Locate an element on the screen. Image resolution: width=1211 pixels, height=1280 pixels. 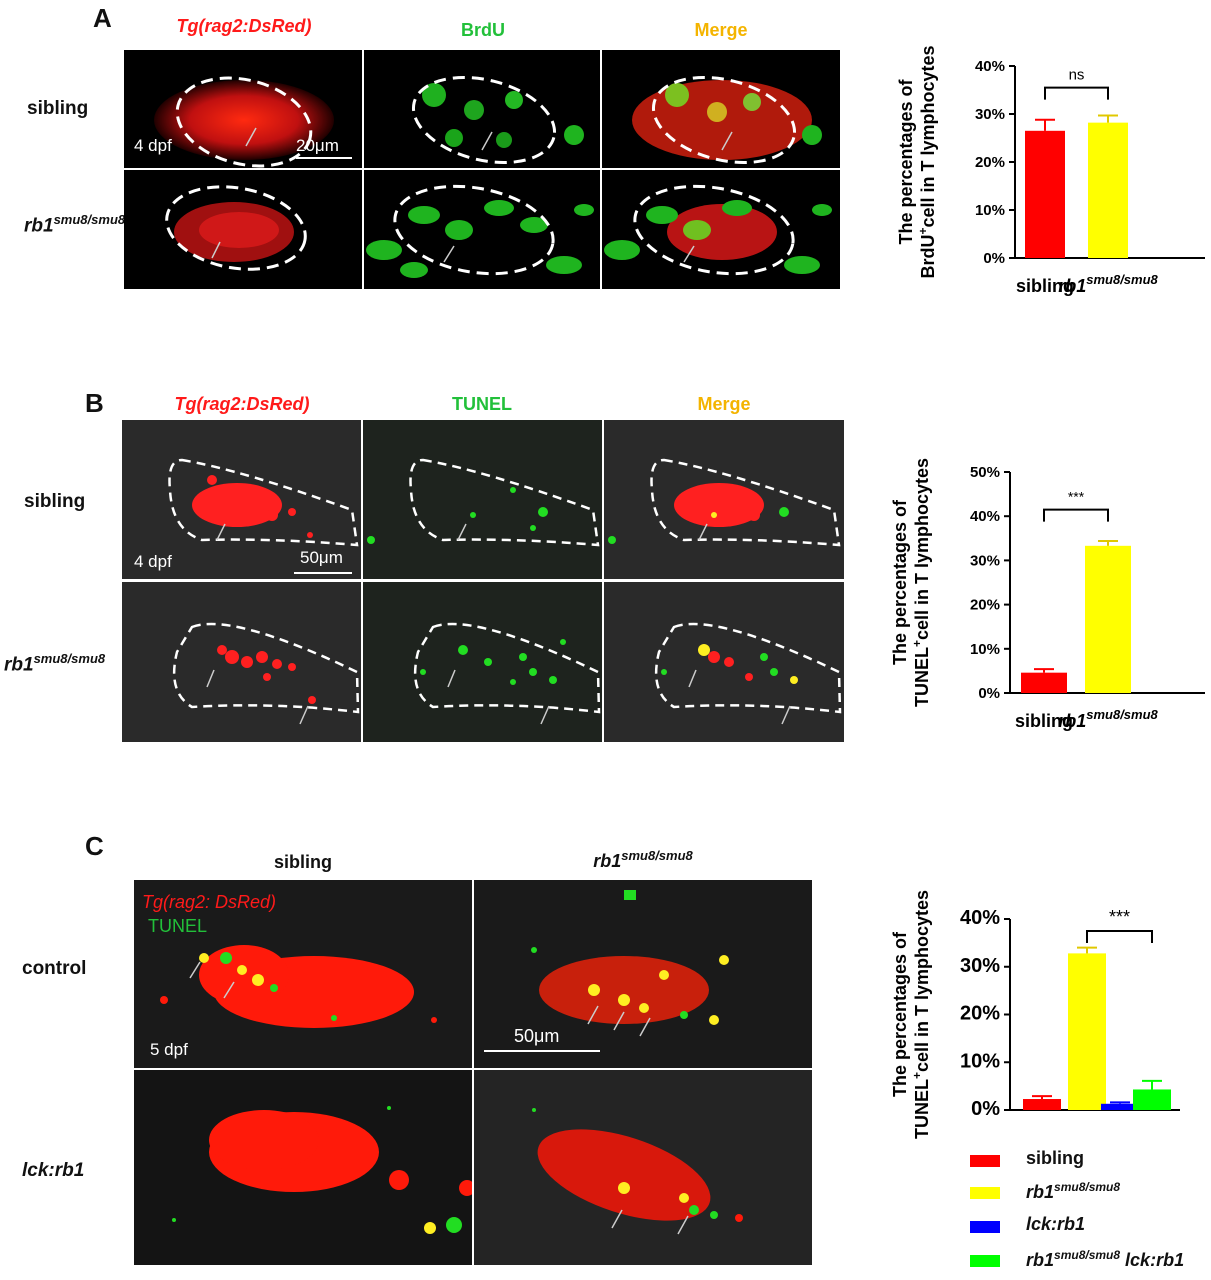
legend-item-rb1-lckrb1: rb1smu8/smu8 lck:rb1 is located at coordinates (1090, 1260).